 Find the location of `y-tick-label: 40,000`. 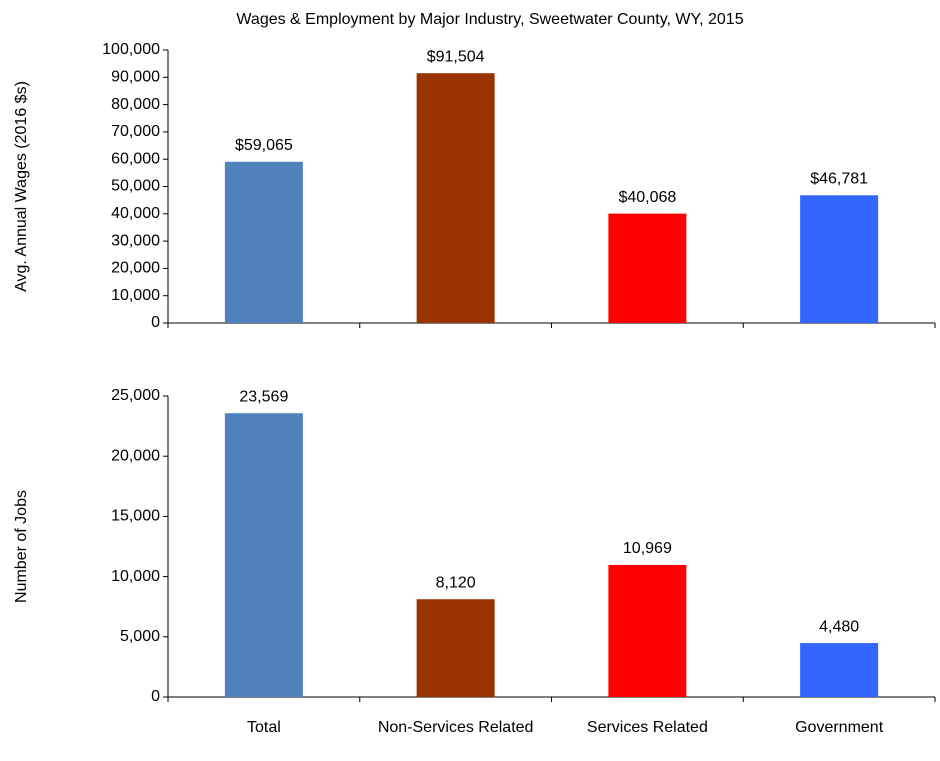

y-tick-label: 40,000 is located at coordinates (135, 213).